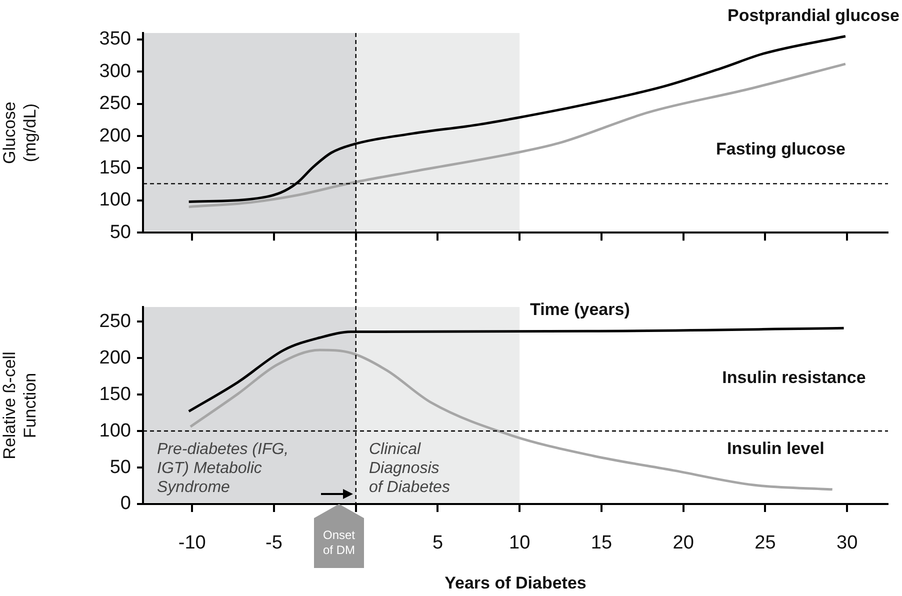 This screenshot has width=902, height=596. I want to click on text: Insulin resistance, so click(794, 377).